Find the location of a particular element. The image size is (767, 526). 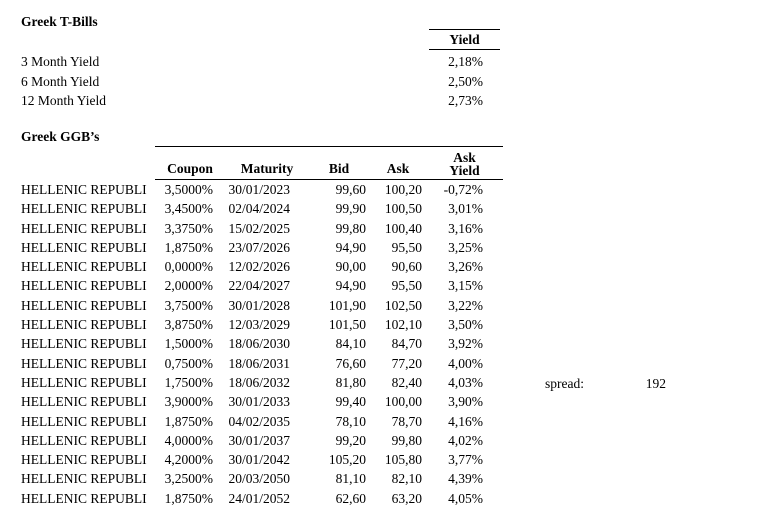

tbill-yield-value: 2,50% is located at coordinates (465, 81).